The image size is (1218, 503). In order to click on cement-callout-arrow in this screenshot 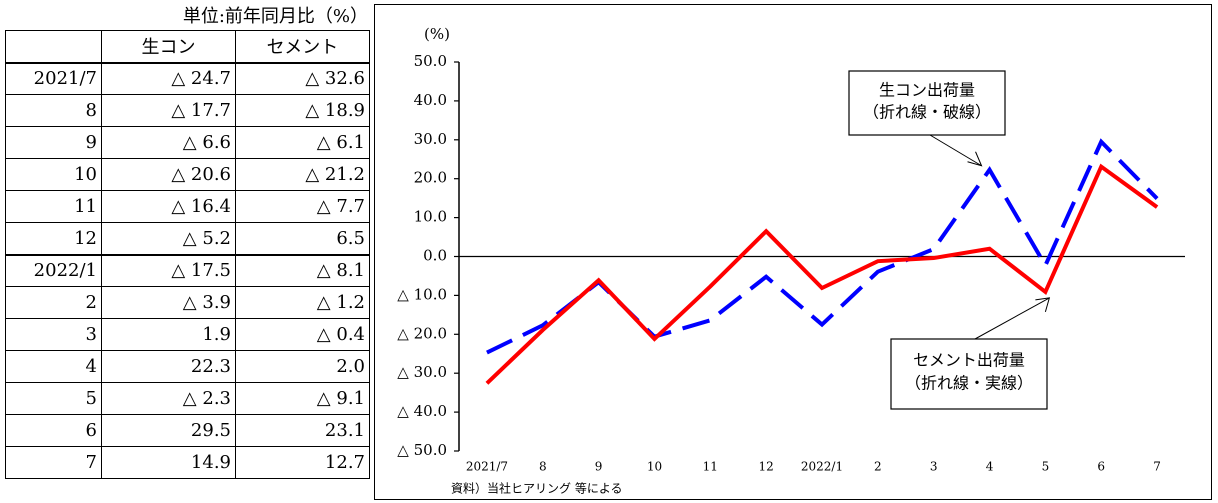, I will do `click(1012, 318)`.